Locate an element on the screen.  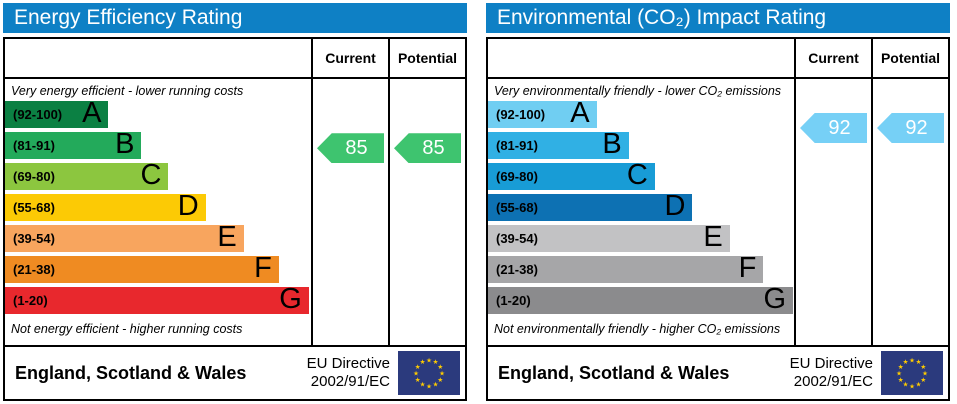
band-row-a: (92-100) A is located at coordinates (158, 113).